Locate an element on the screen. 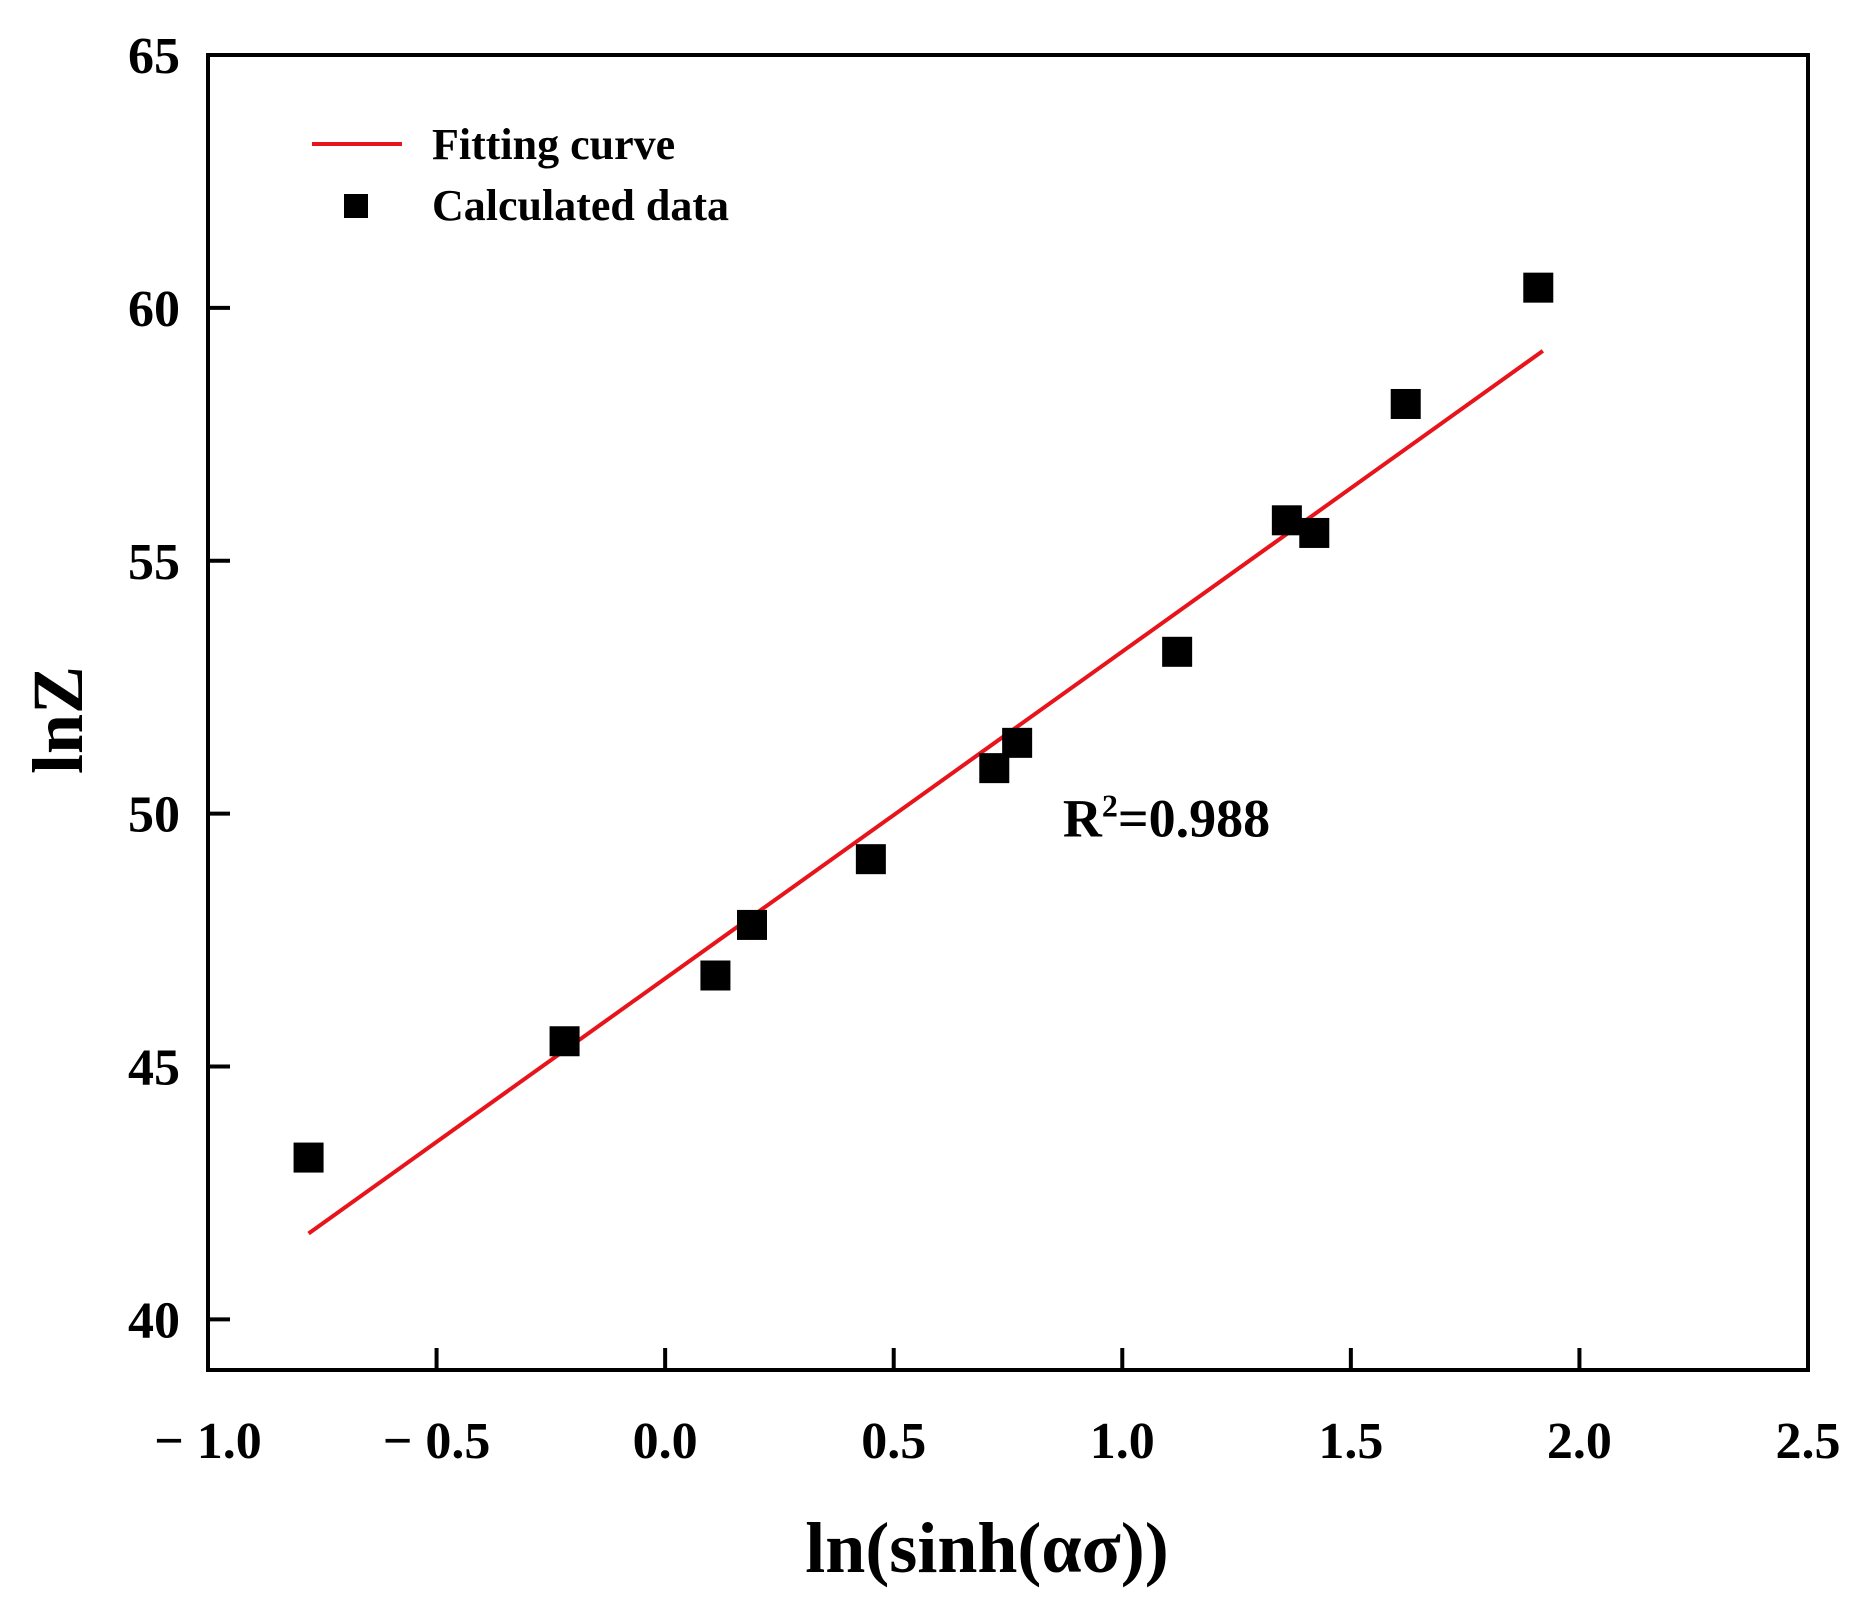 The image size is (1854, 1609). x-axis-title: ln(sinh(ασ)) is located at coordinates (986, 1548).